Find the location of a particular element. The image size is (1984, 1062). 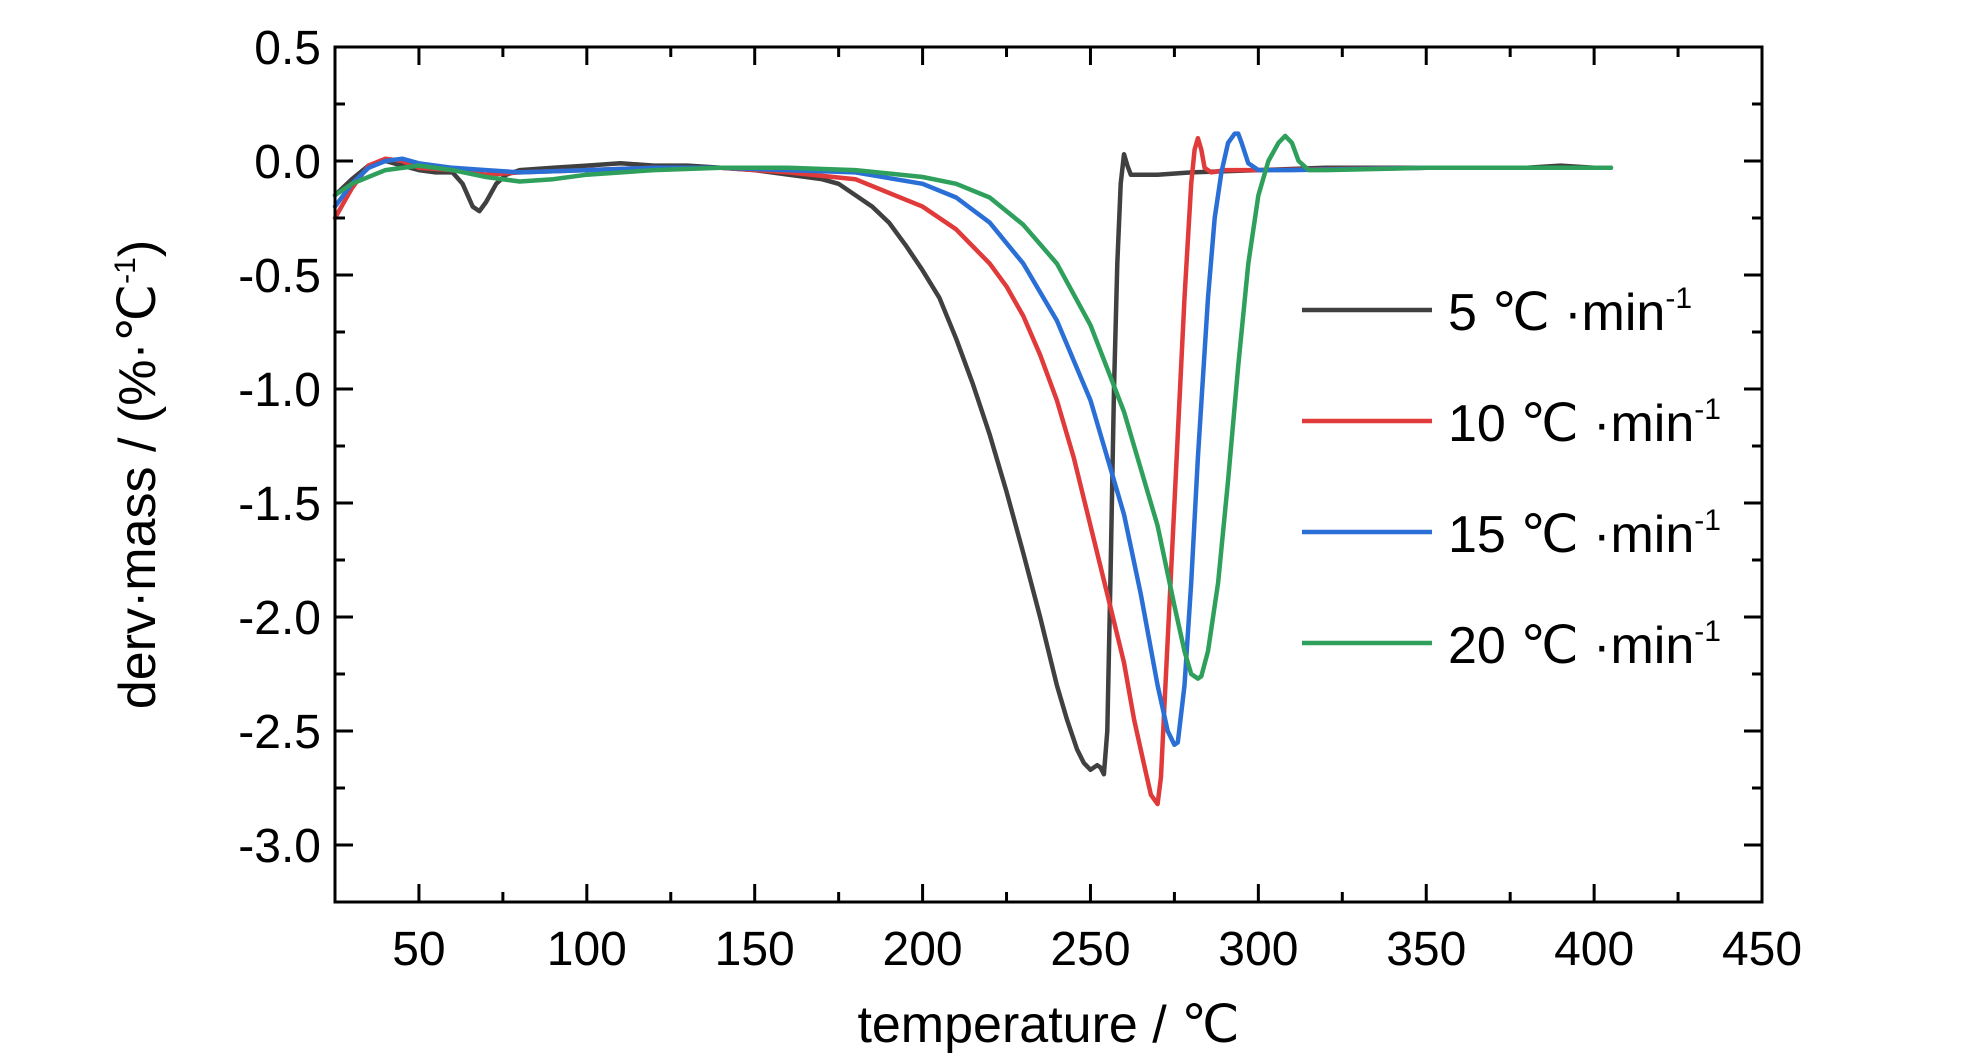

x-tick-label: 100 is located at coordinates (587, 949).